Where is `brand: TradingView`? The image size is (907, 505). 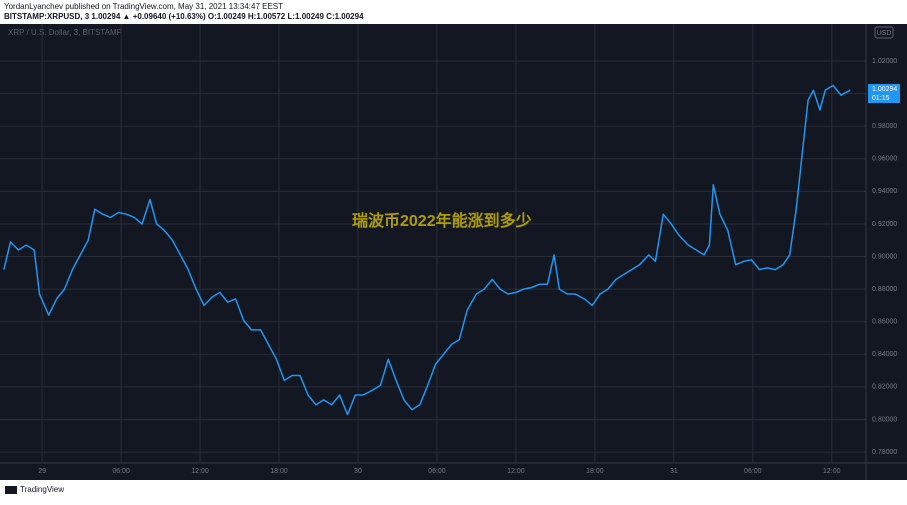 brand: TradingView is located at coordinates (42, 489).